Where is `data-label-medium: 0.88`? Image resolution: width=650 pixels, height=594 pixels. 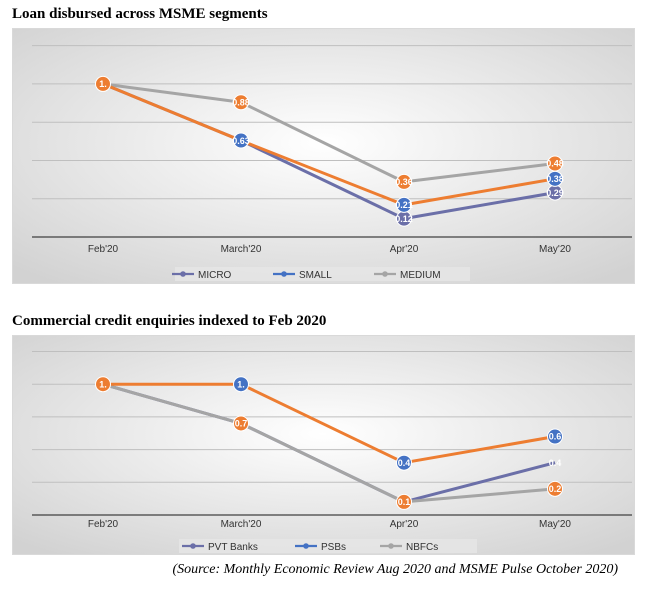
data-label-medium: 0.88 is located at coordinates (241, 102).